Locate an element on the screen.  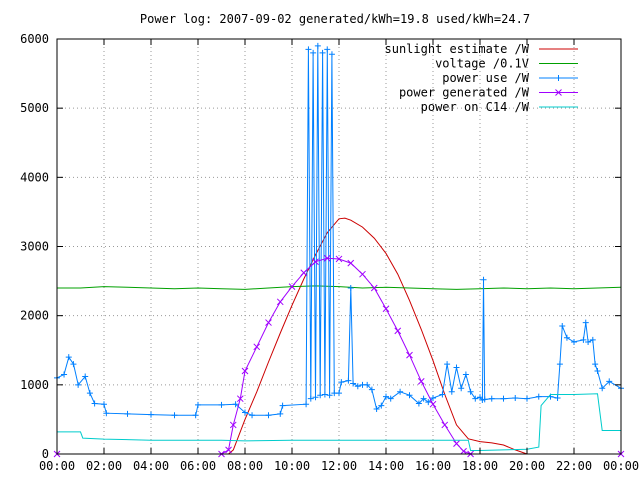
series-voltage-0-1v is located at coordinates (339, 287).